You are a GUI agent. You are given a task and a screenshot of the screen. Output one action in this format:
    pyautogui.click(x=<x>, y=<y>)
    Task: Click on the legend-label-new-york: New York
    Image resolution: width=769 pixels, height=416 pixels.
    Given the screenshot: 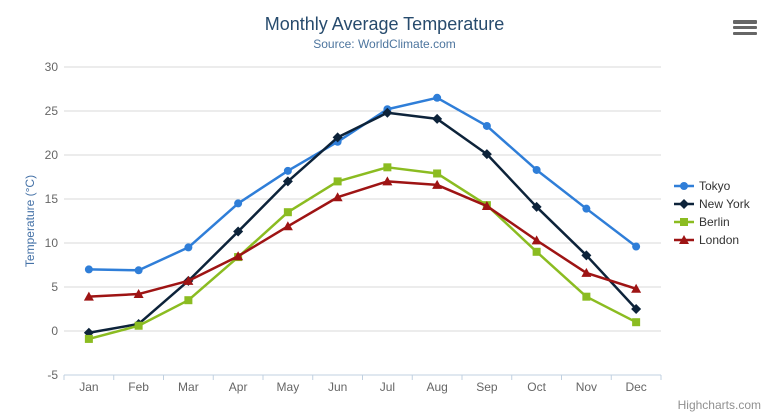 What is the action you would take?
    pyautogui.click(x=724, y=204)
    